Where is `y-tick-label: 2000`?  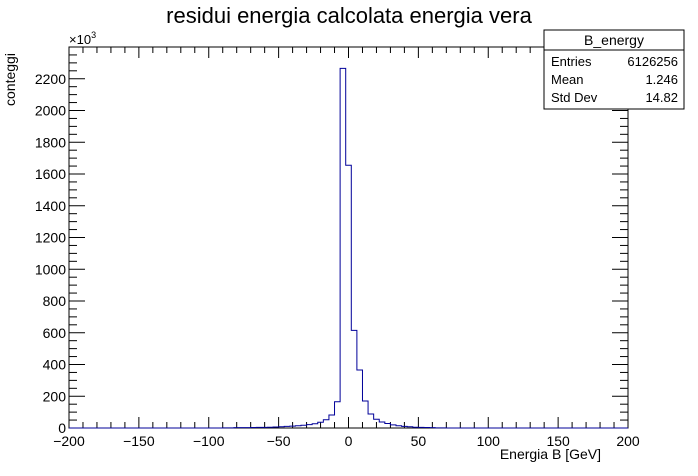
y-tick-label: 2000 is located at coordinates (50, 111).